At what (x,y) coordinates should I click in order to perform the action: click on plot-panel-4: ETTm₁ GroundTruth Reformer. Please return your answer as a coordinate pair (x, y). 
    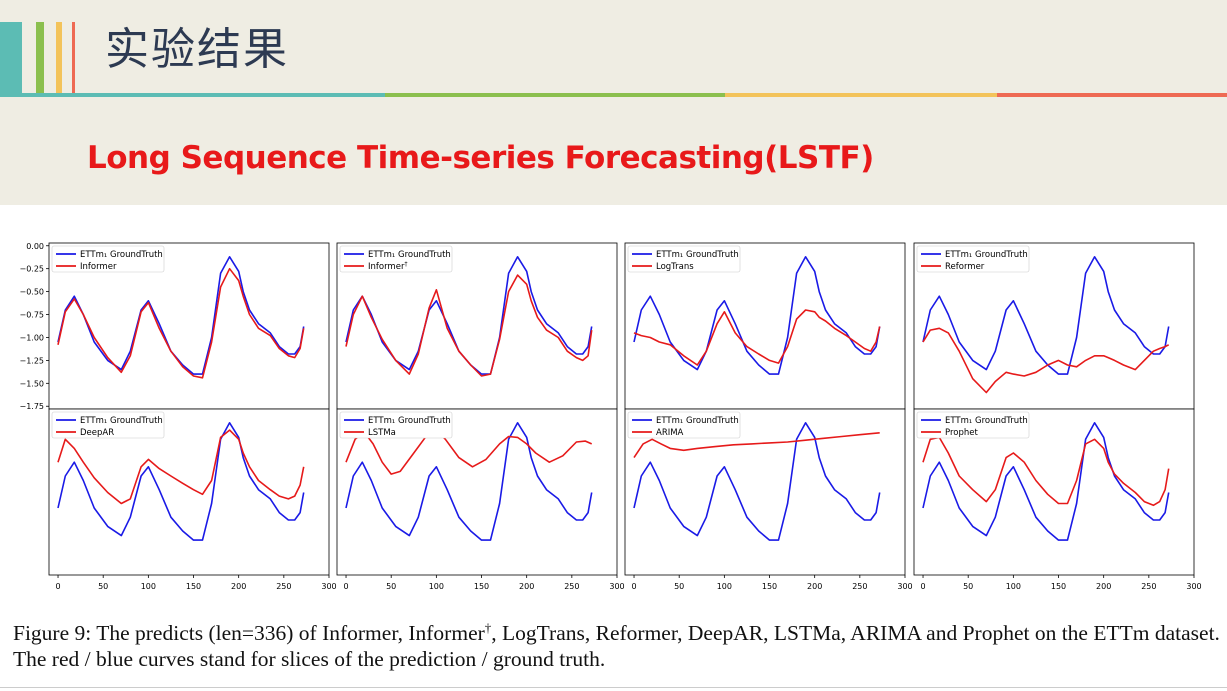
    Looking at the image, I should click on (1054, 326).